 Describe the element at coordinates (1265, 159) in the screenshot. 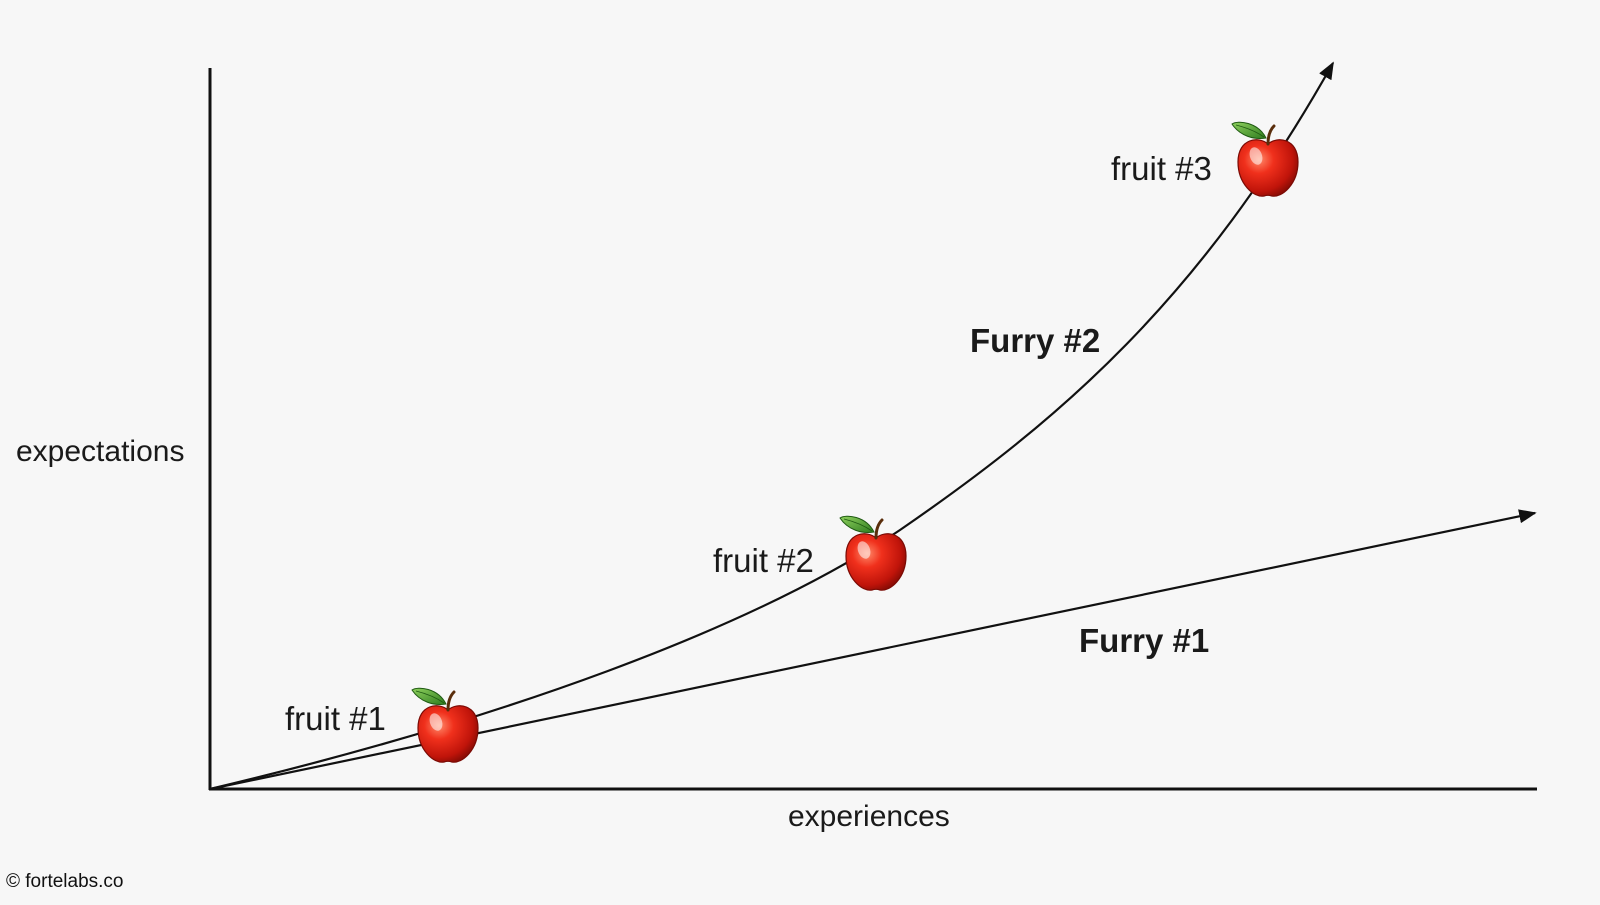

I see `fruit-3-apple-icon` at that location.